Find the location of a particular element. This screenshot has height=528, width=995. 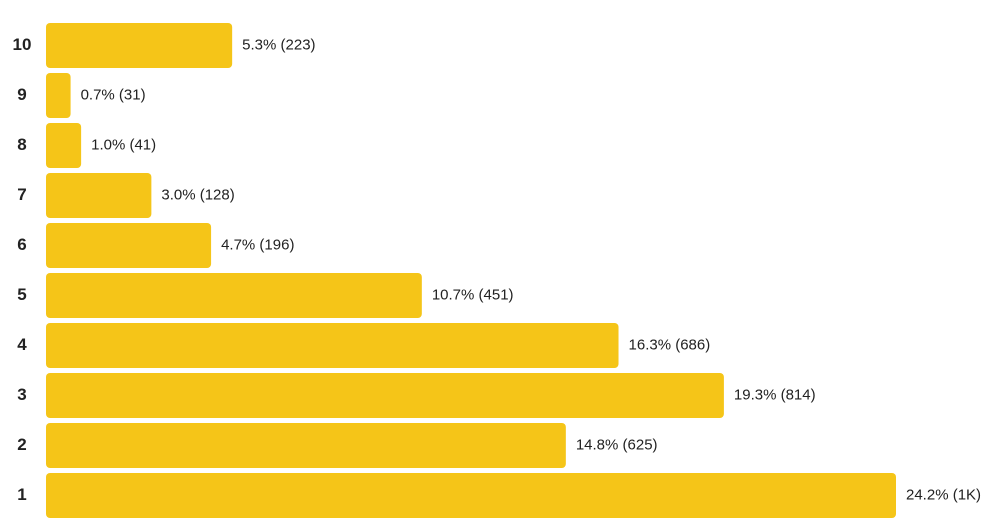

category-label: 1 is located at coordinates (21, 494).